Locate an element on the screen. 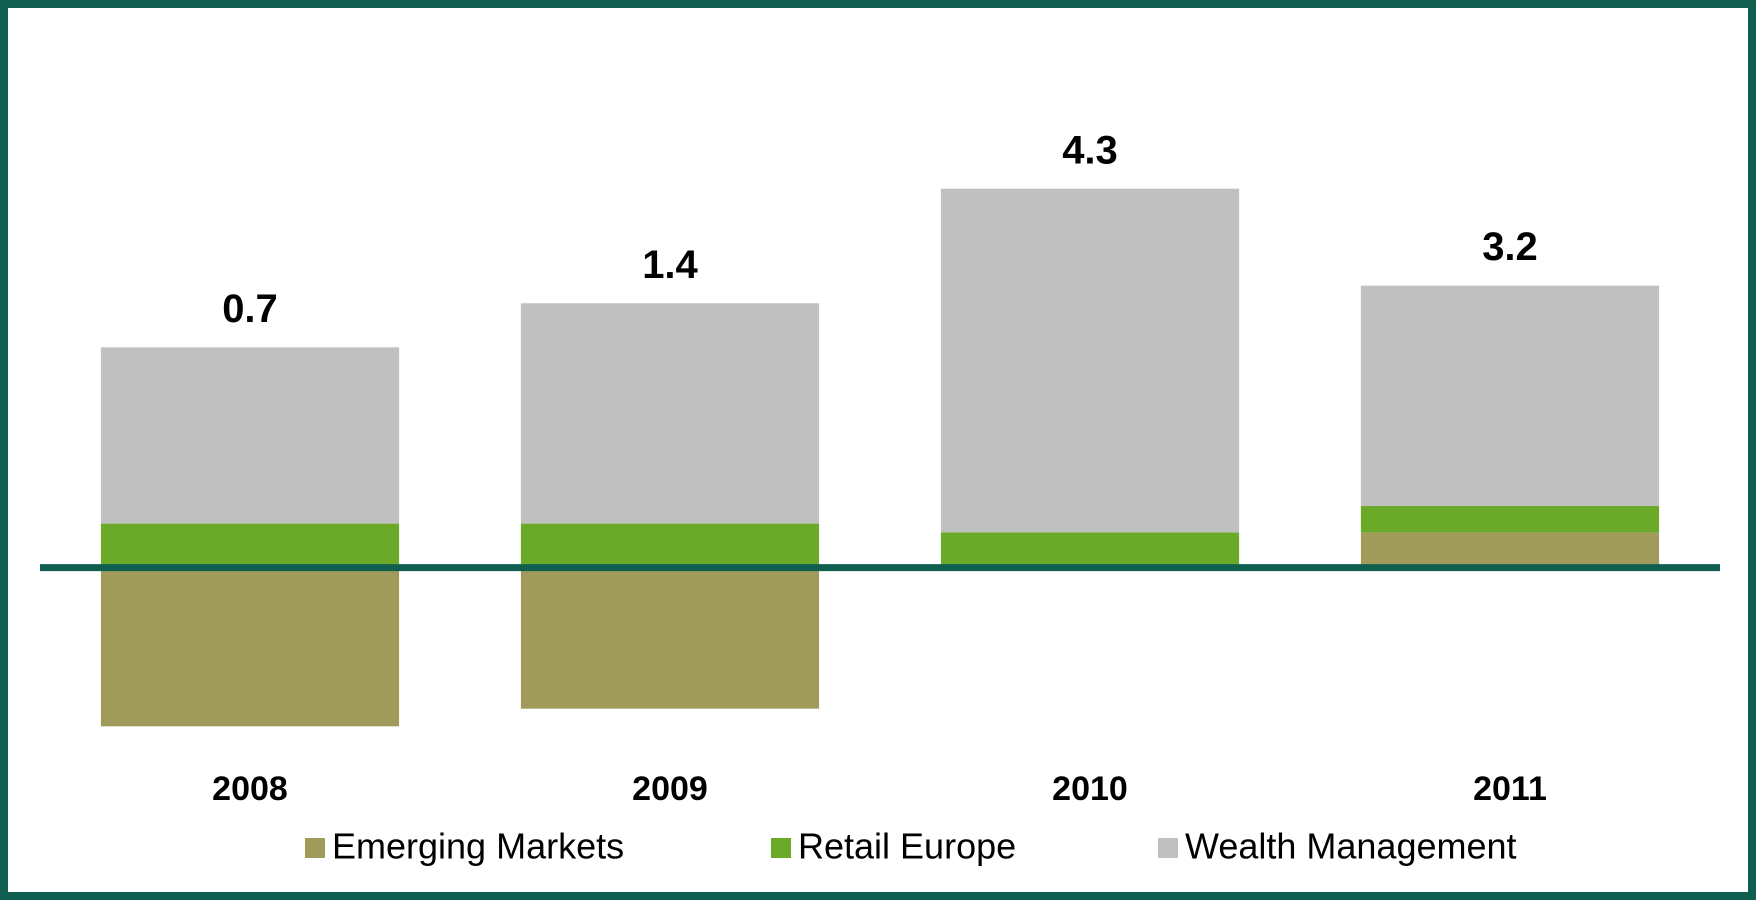 Image resolution: width=1756 pixels, height=900 pixels. legend-label: Retail Europe is located at coordinates (907, 846).